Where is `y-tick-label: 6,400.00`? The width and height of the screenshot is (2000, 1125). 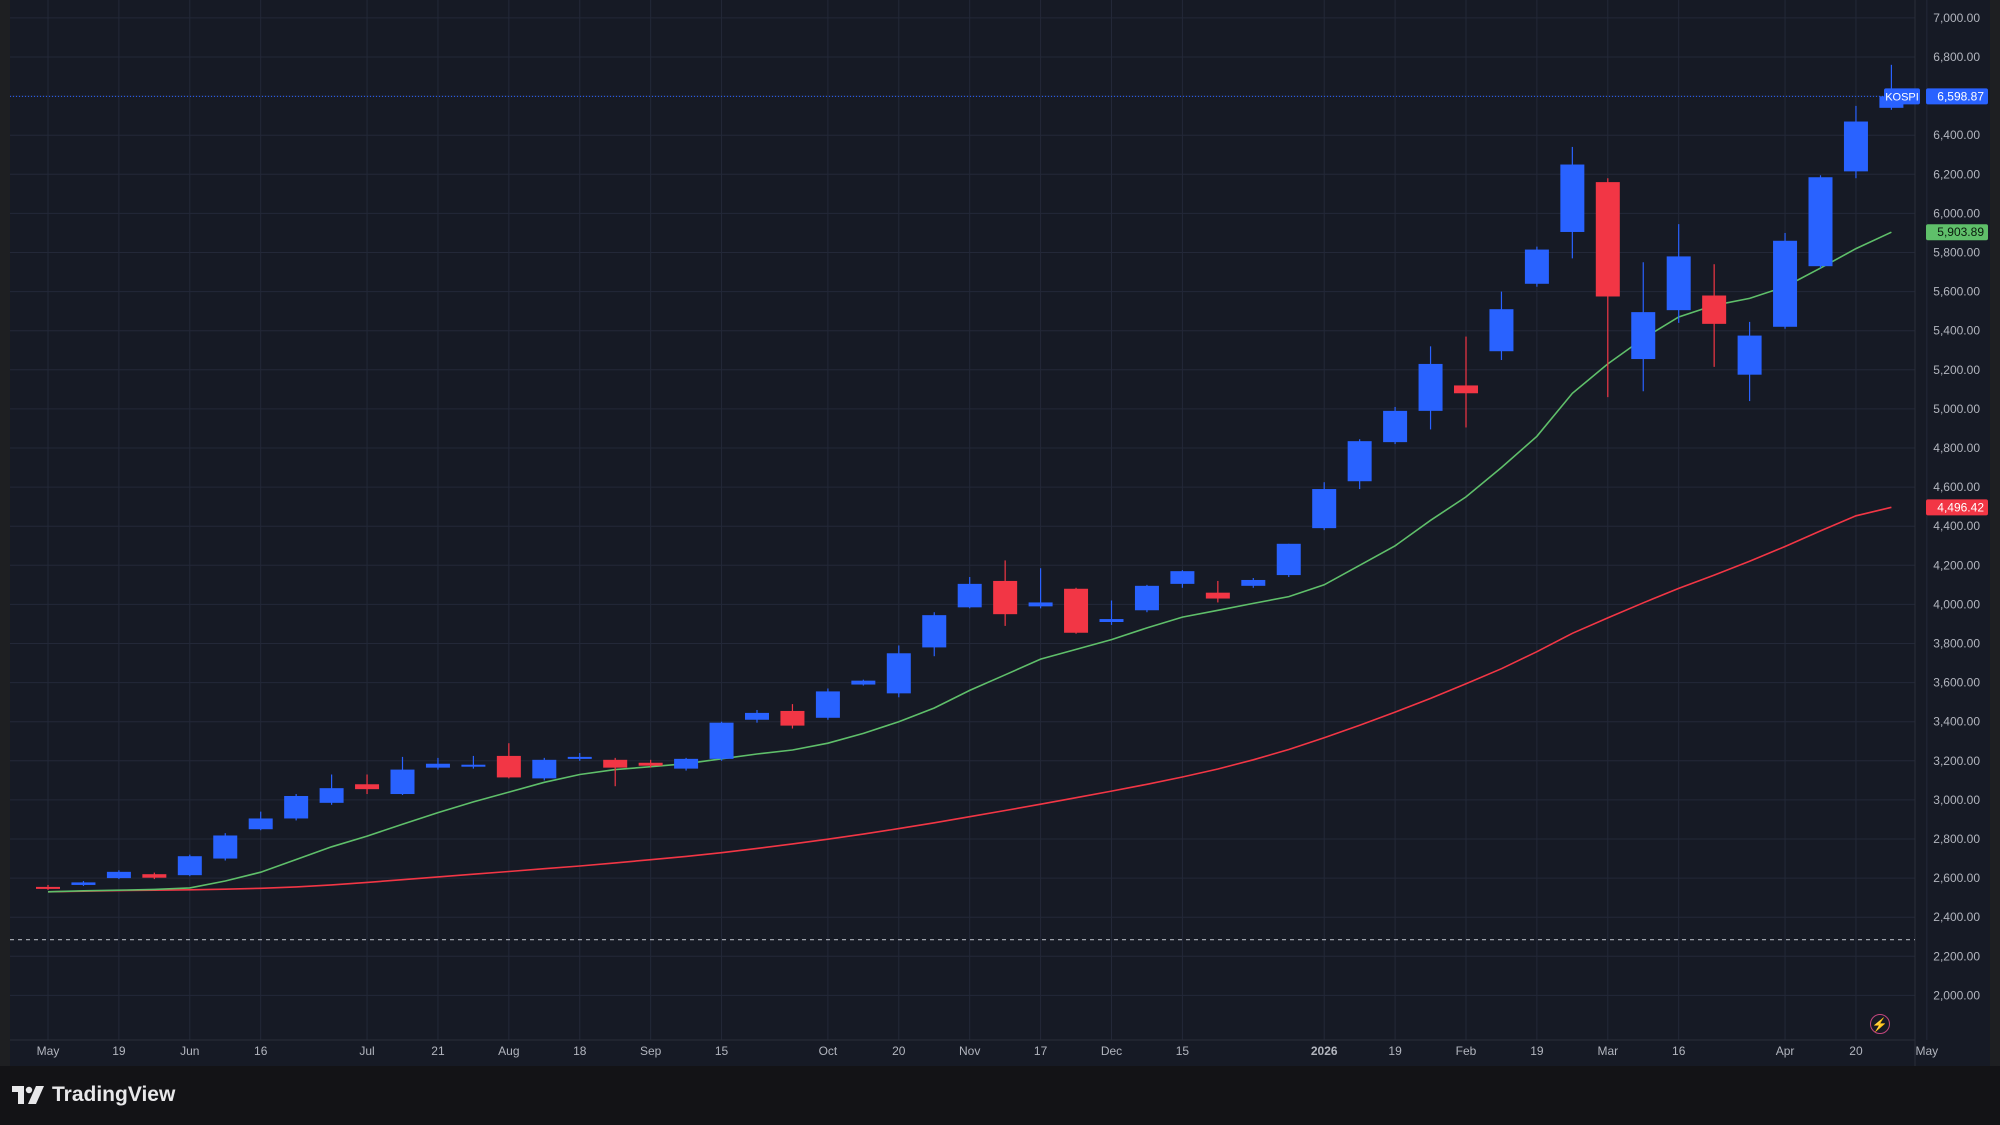 y-tick-label: 6,400.00 is located at coordinates (1956, 135).